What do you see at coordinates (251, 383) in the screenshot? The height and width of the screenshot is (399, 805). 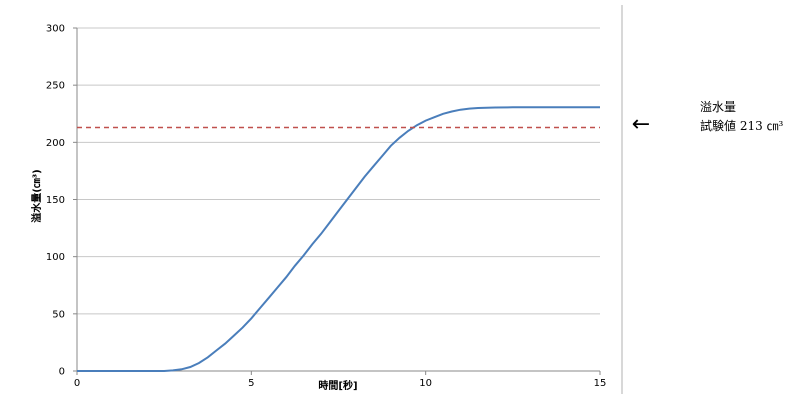 I see `x-tick-label: 5` at bounding box center [251, 383].